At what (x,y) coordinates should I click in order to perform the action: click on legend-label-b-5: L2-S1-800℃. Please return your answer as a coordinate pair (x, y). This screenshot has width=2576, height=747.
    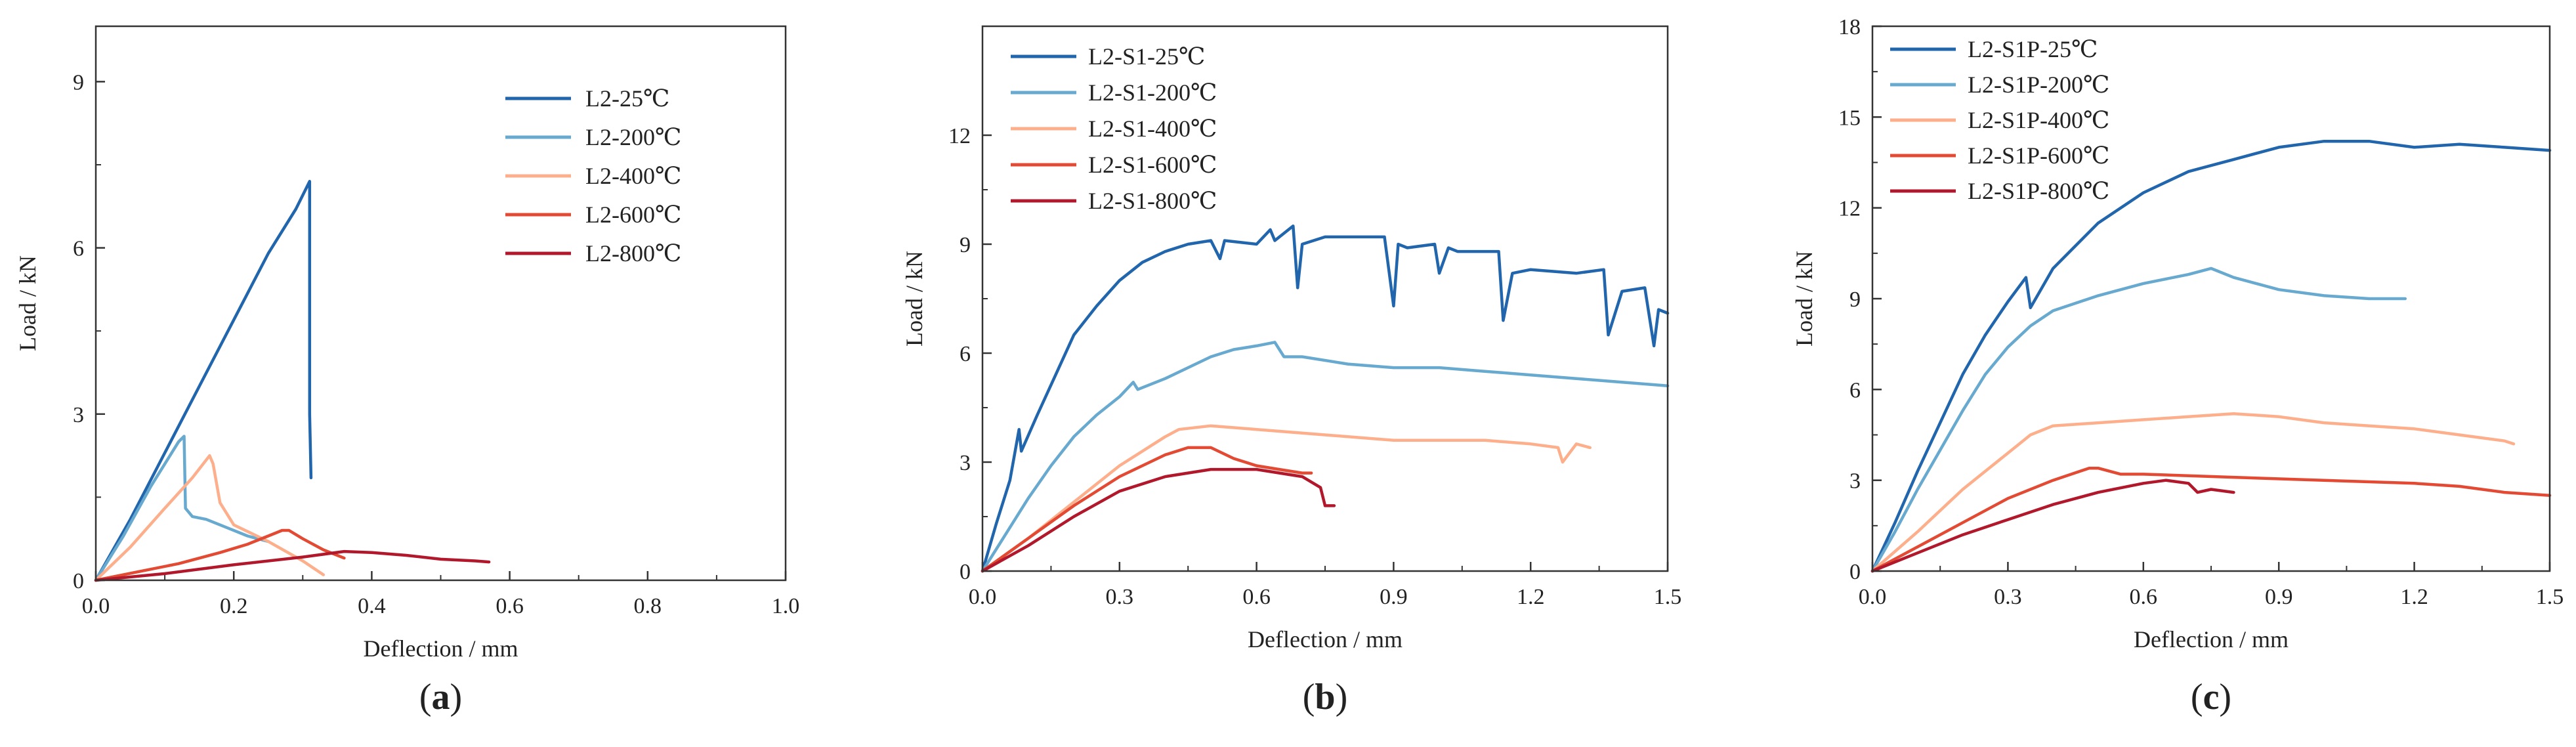
    Looking at the image, I should click on (1152, 201).